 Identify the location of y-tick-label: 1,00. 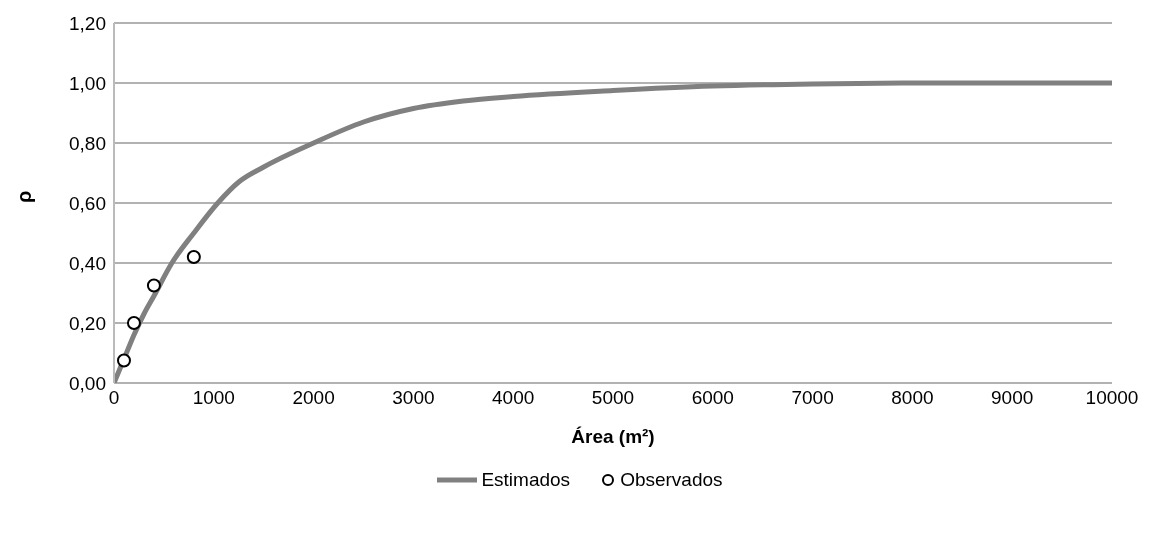
(87, 83).